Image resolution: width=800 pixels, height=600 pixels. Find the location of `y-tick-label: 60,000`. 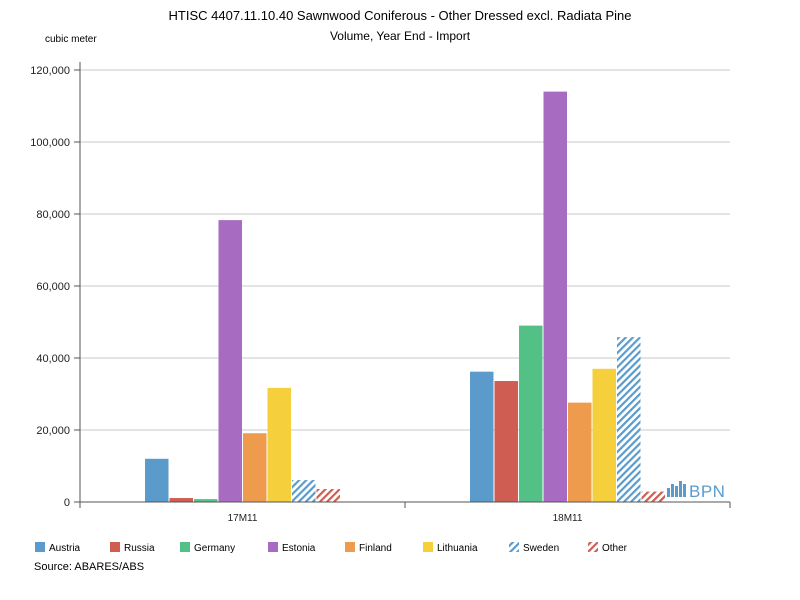

y-tick-label: 60,000 is located at coordinates (53, 287).